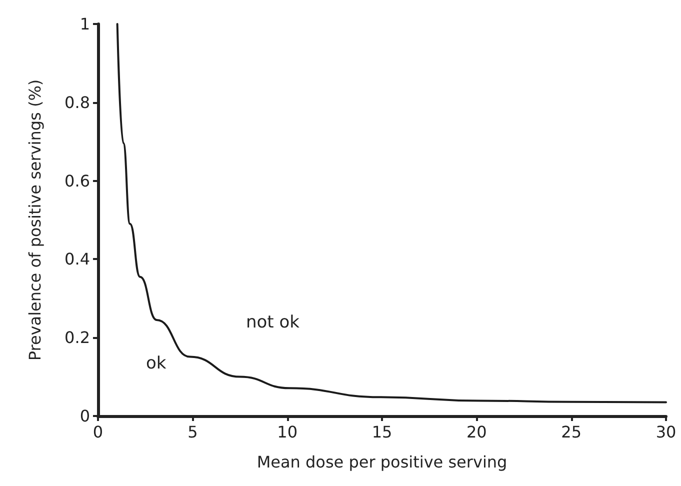  What do you see at coordinates (77, 180) in the screenshot?
I see `y-tick-label: 0.6` at bounding box center [77, 180].